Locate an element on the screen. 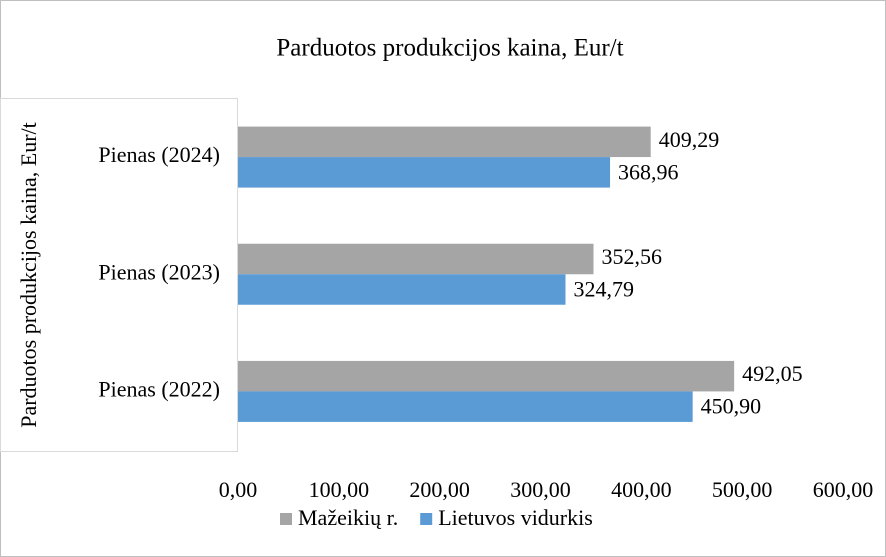 The width and height of the screenshot is (886, 557). value-label: 450,90 is located at coordinates (731, 406).